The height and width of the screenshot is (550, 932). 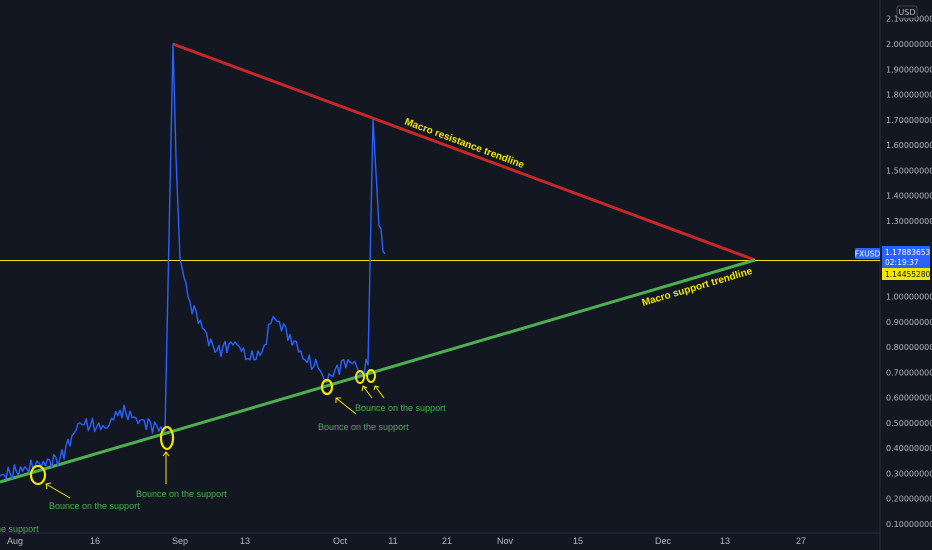 What do you see at coordinates (909, 297) in the screenshot?
I see `y-tick-label: 1.00000000` at bounding box center [909, 297].